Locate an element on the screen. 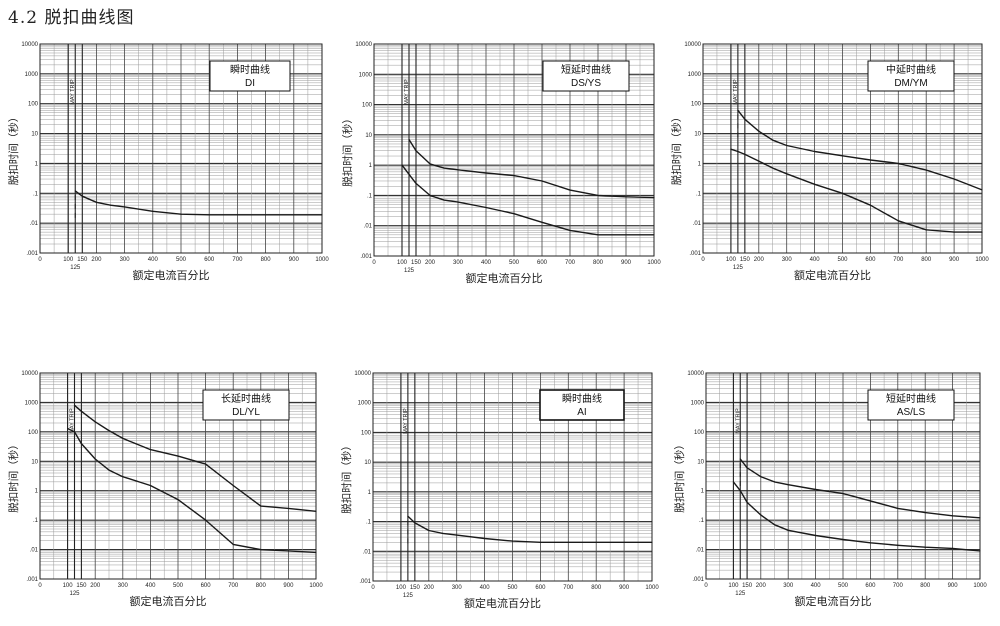  x-tick-label: 200 is located at coordinates (96, 260).